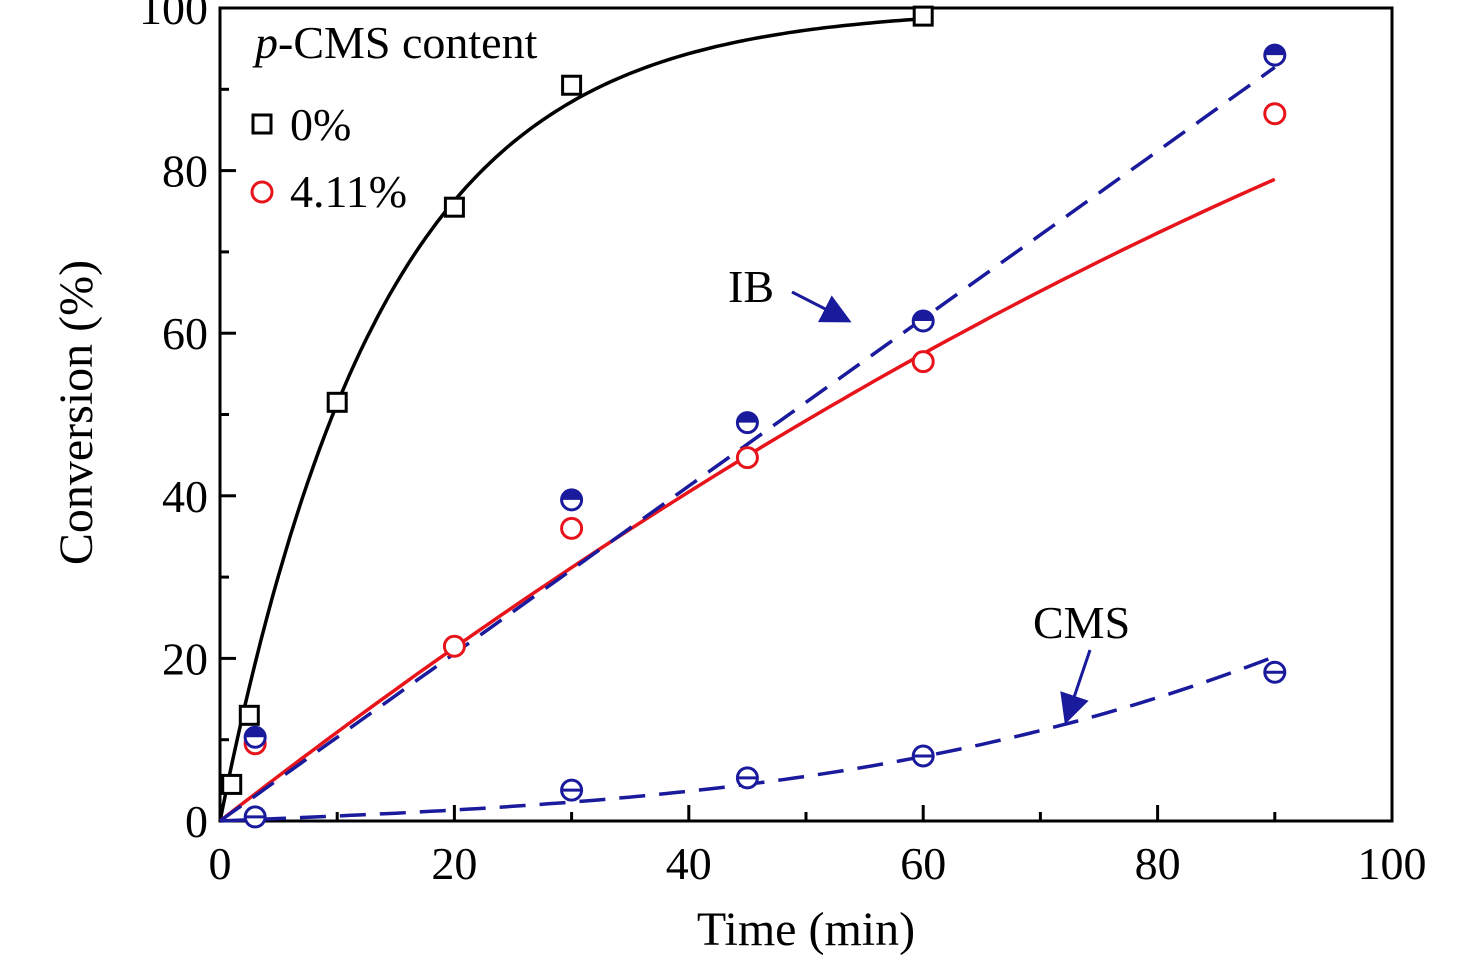  I want to click on x-tick-label: 80, so click(1158, 863).